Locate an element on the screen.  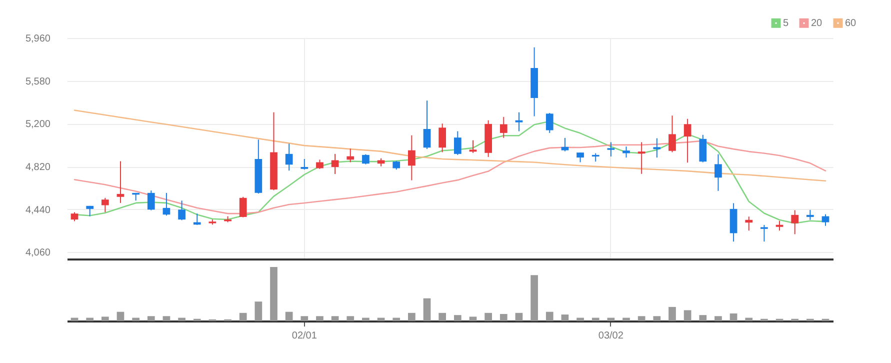
y-tick-label: 5,960 is located at coordinates (38, 39).